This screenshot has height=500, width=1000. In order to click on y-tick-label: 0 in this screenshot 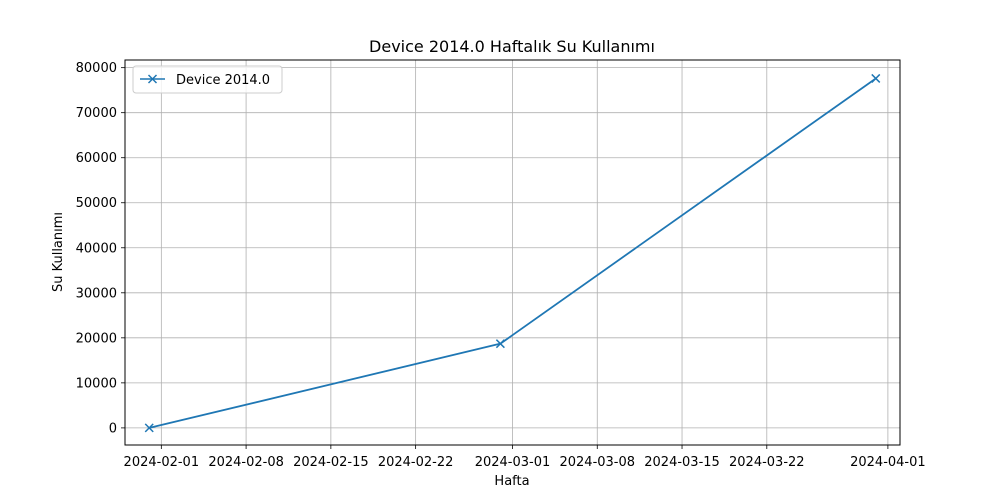, I will do `click(113, 428)`.